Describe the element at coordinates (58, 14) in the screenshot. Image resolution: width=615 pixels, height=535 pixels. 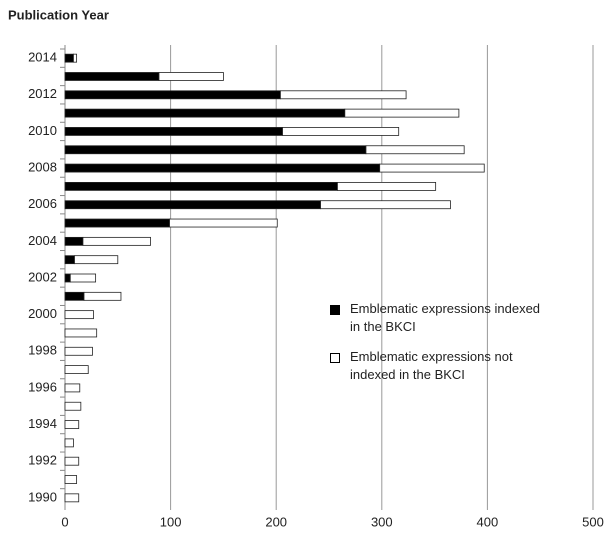
I see `axis-title: Publication Year` at that location.